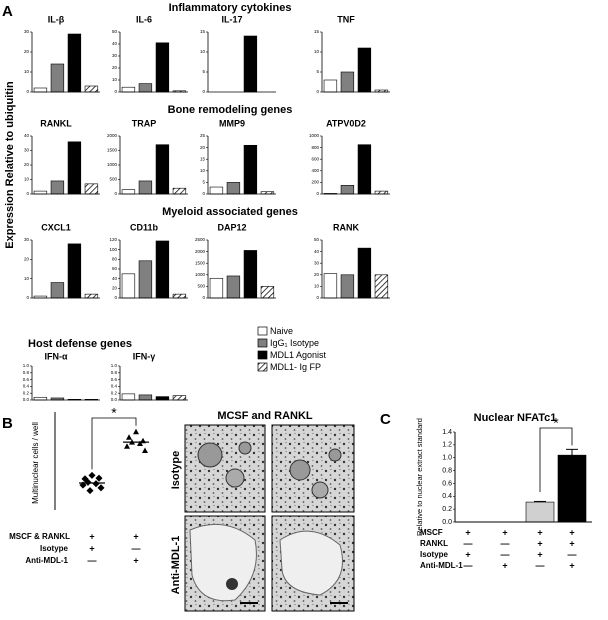 This screenshot has width=608, height=620. I want to click on panel-label: C, so click(385, 419).